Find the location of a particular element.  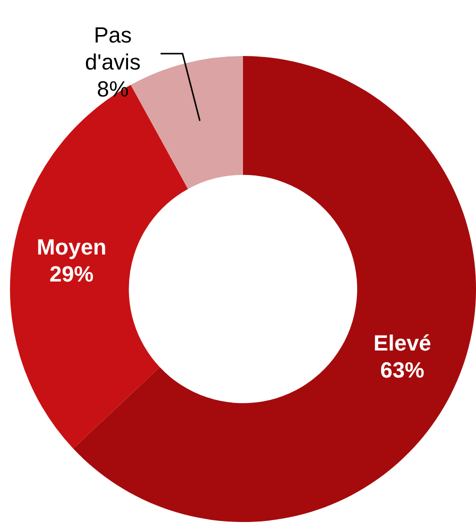

slice-label: Pas d'avis is located at coordinates (113, 48).